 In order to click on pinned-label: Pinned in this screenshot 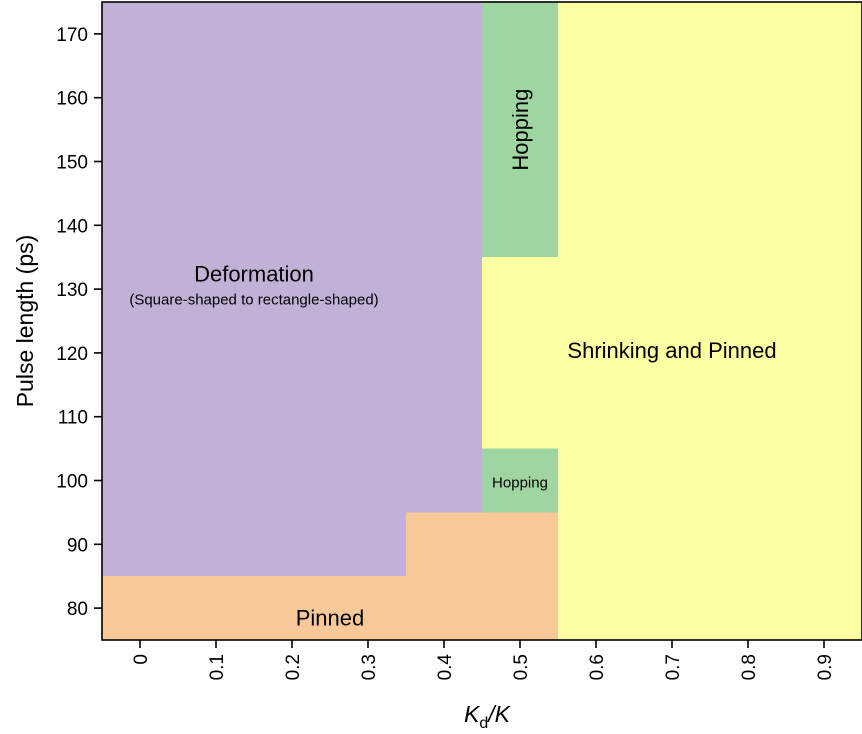, I will do `click(330, 617)`.